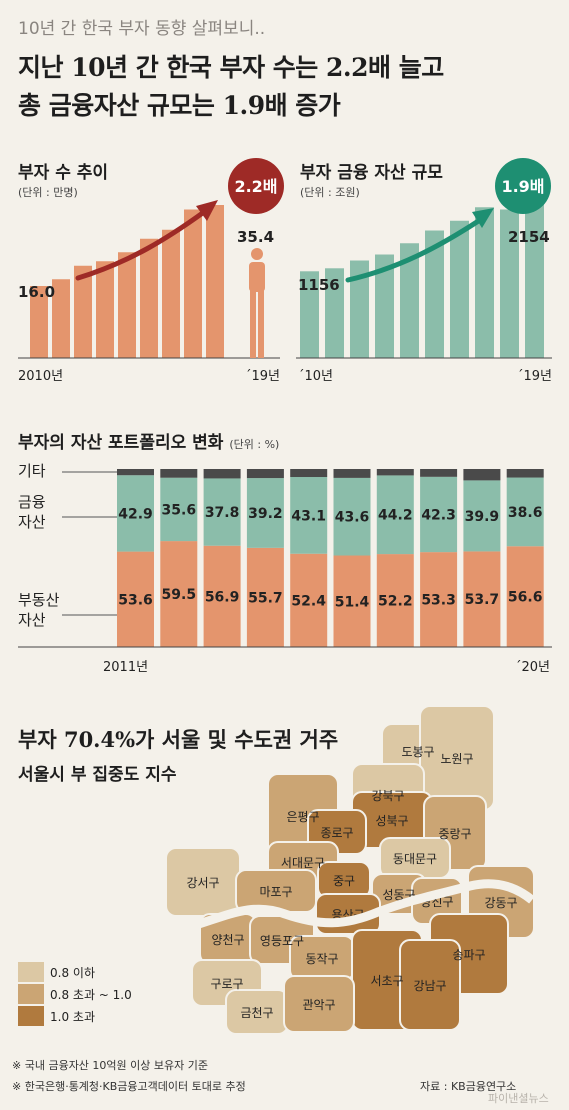  I want to click on chart2-svg: 1.9배 1156 2154 ´10년 ´19년, so click(424, 271).